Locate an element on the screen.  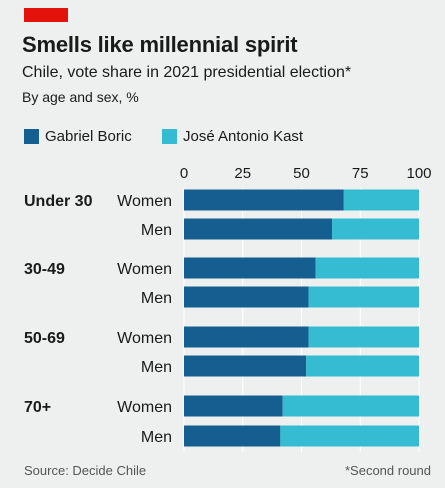
x-tick-label: 75 is located at coordinates (360, 173).